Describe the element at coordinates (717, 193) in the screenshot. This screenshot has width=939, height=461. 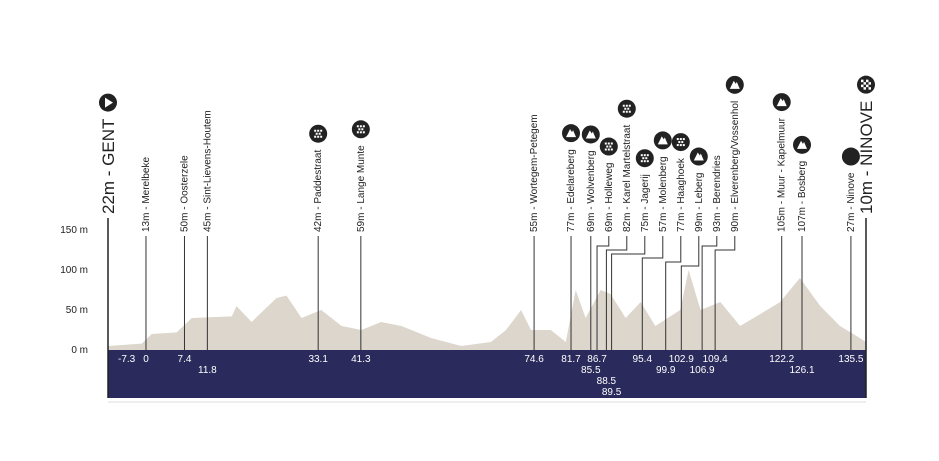
I see `point-label: 93m - Berendries` at that location.